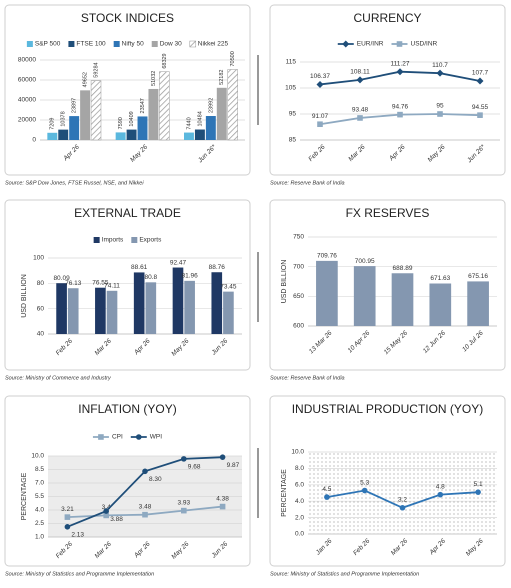 The height and width of the screenshot is (588, 511). I want to click on legend-label: WPI, so click(156, 437).